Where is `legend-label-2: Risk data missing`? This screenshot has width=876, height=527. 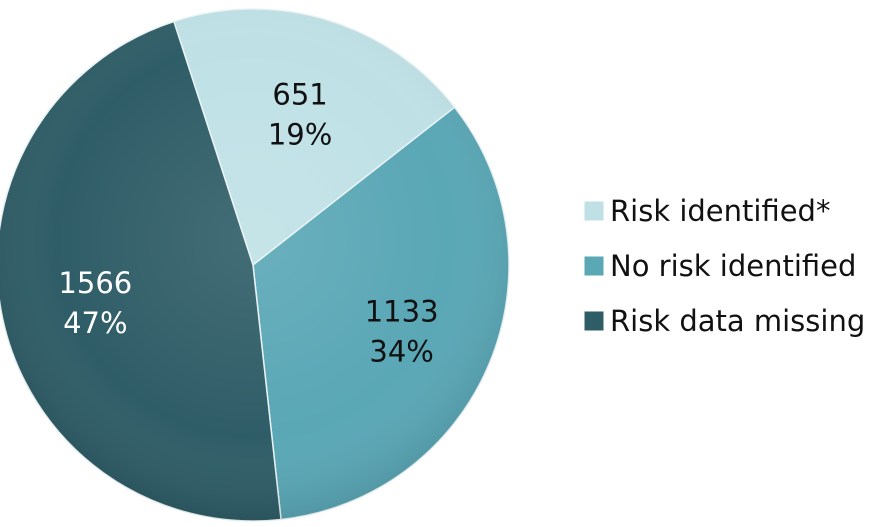
legend-label-2: Risk data missing is located at coordinates (737, 321).